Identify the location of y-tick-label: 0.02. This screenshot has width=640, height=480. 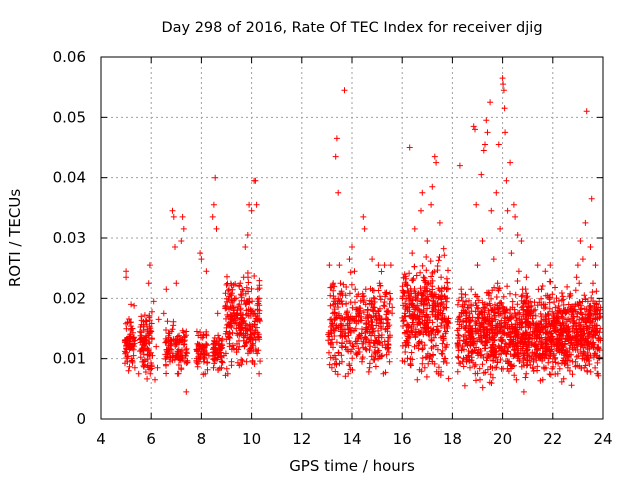
(69, 298).